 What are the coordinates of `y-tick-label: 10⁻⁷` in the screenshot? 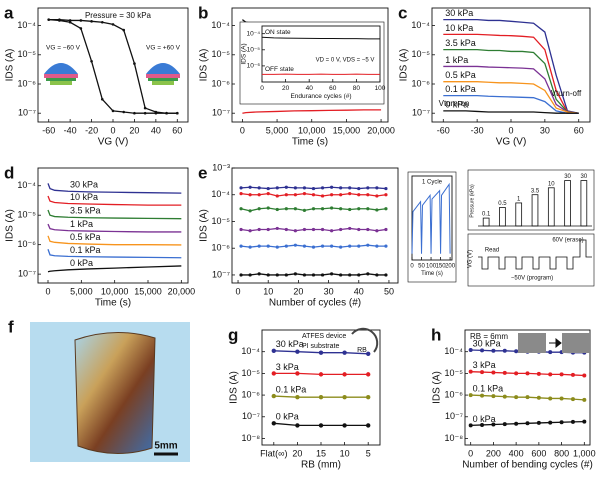 It's located at (27, 113).